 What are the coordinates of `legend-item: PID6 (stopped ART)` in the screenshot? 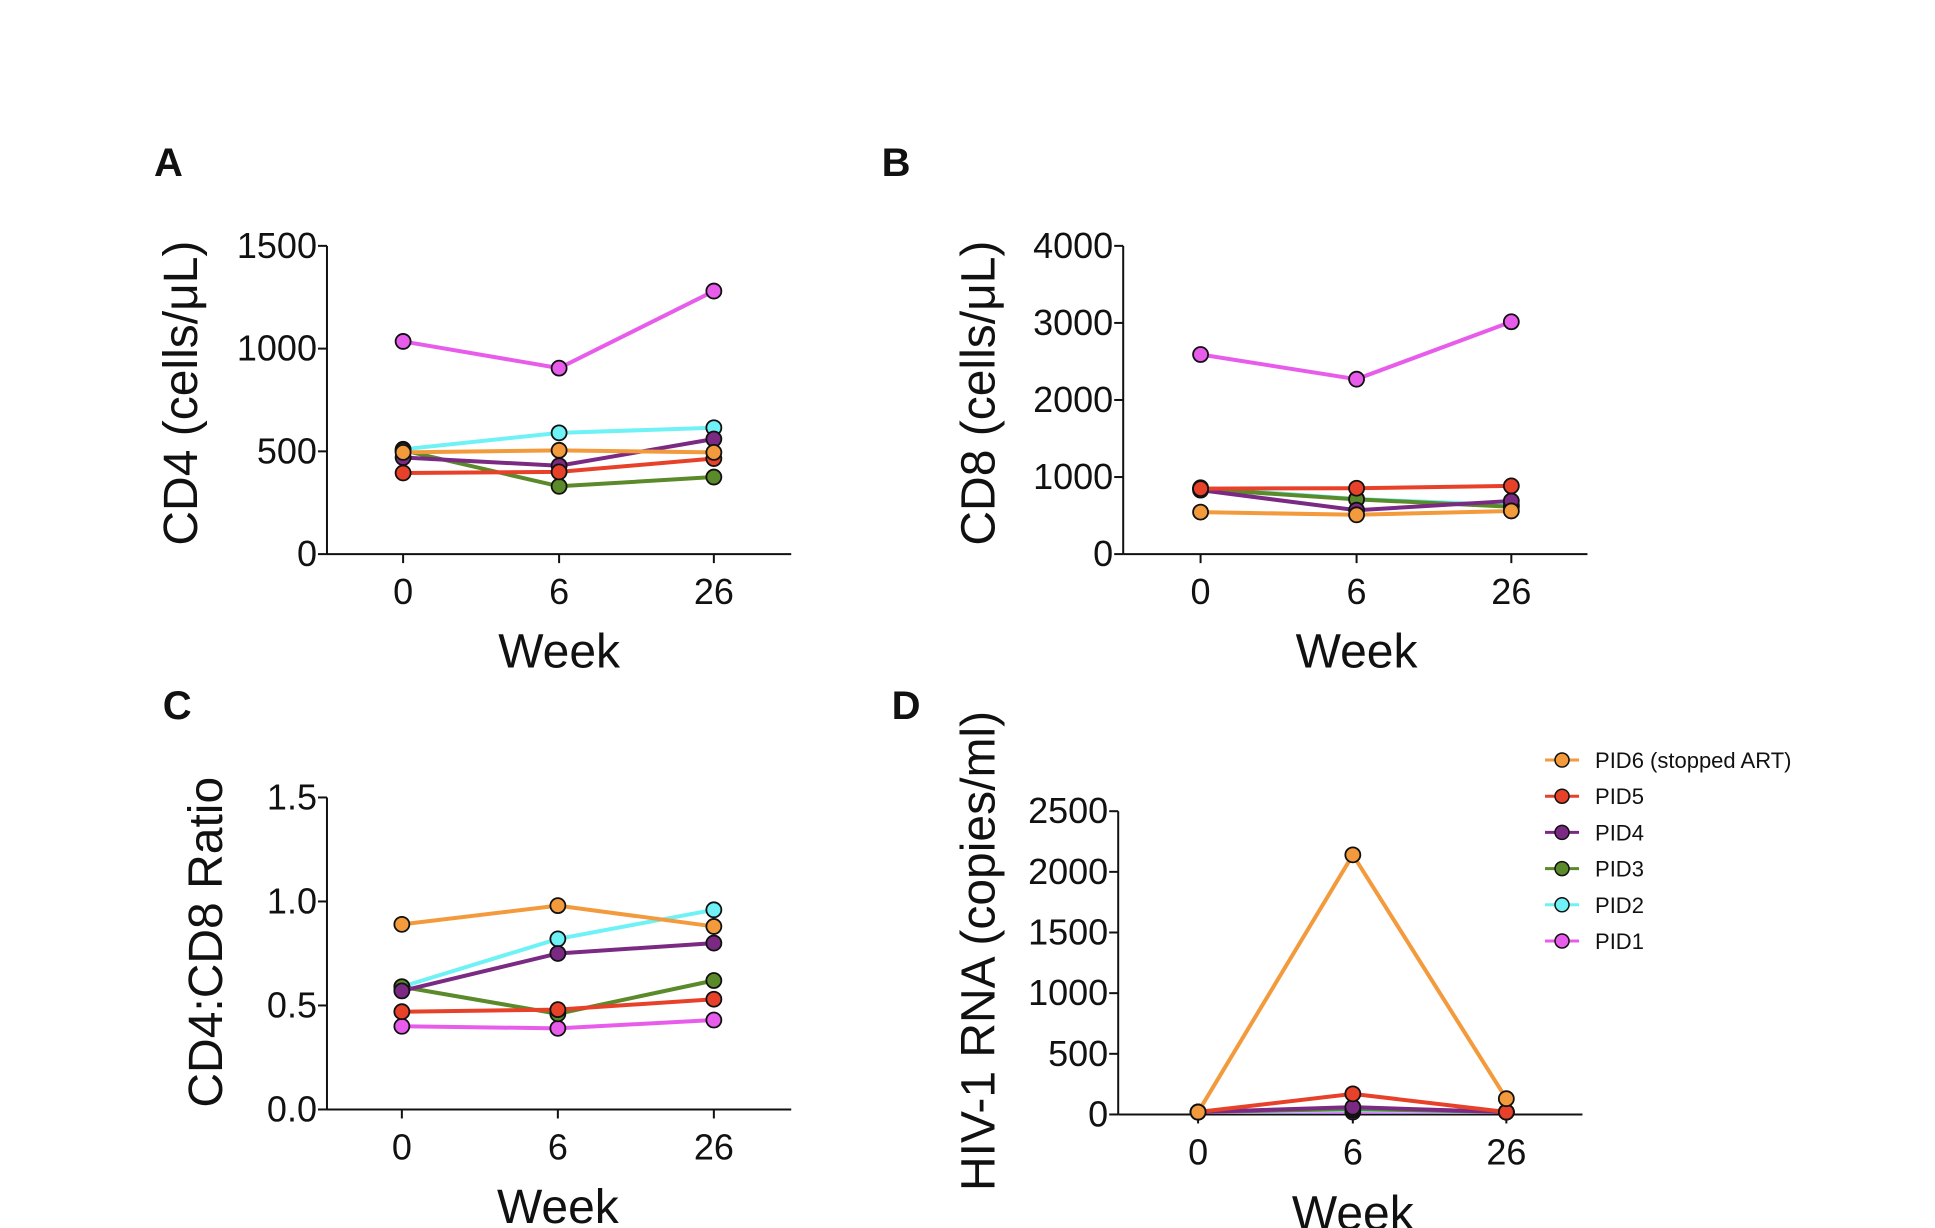 It's located at (1668, 760).